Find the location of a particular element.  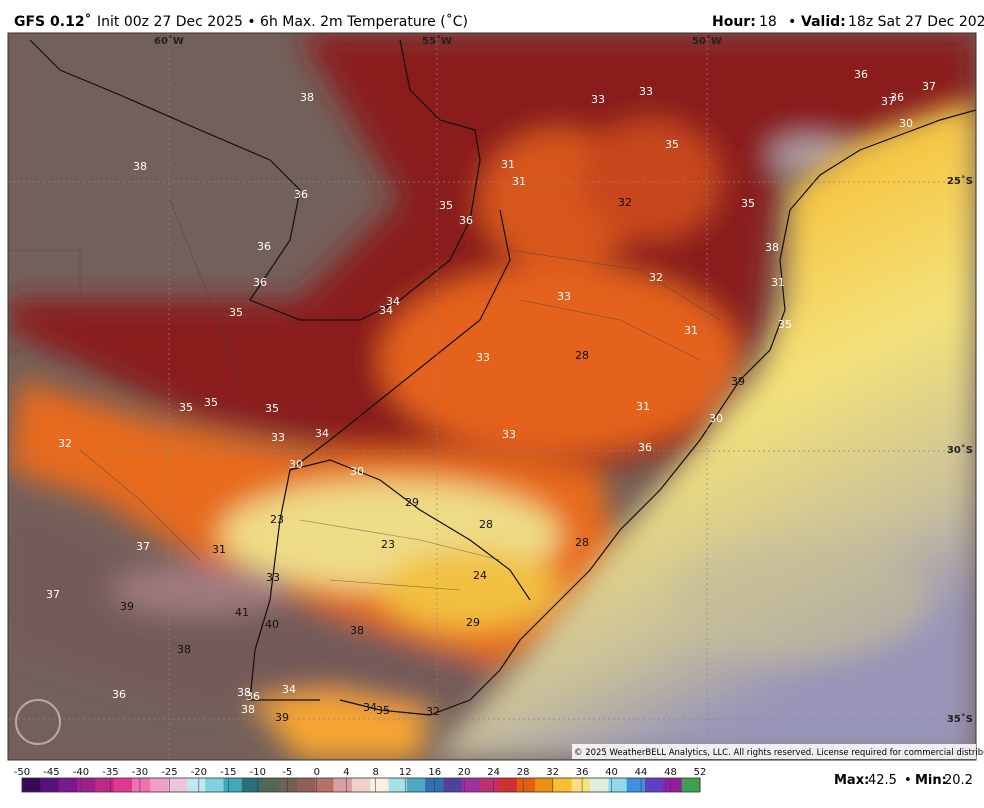

colorbar-tick-label: 0 is located at coordinates (317, 772).